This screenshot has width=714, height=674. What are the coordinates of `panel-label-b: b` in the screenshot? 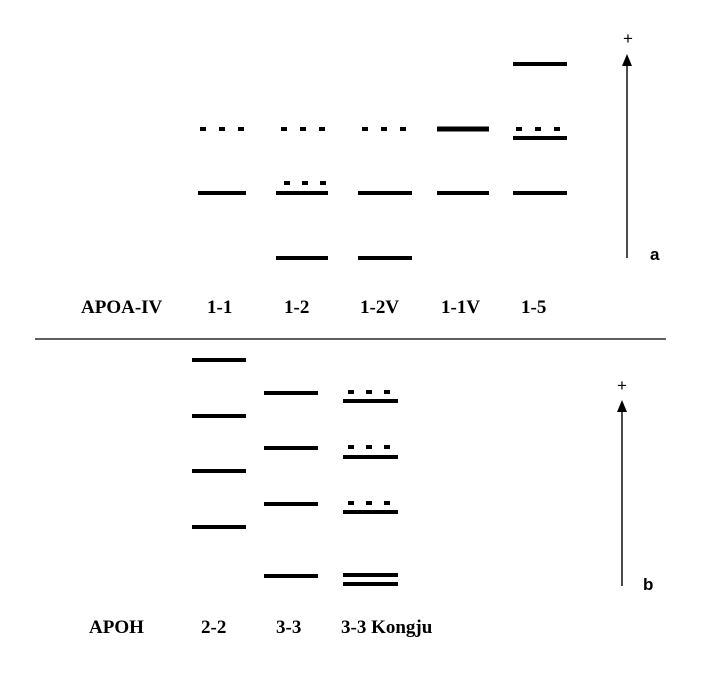 It's located at (648, 584).